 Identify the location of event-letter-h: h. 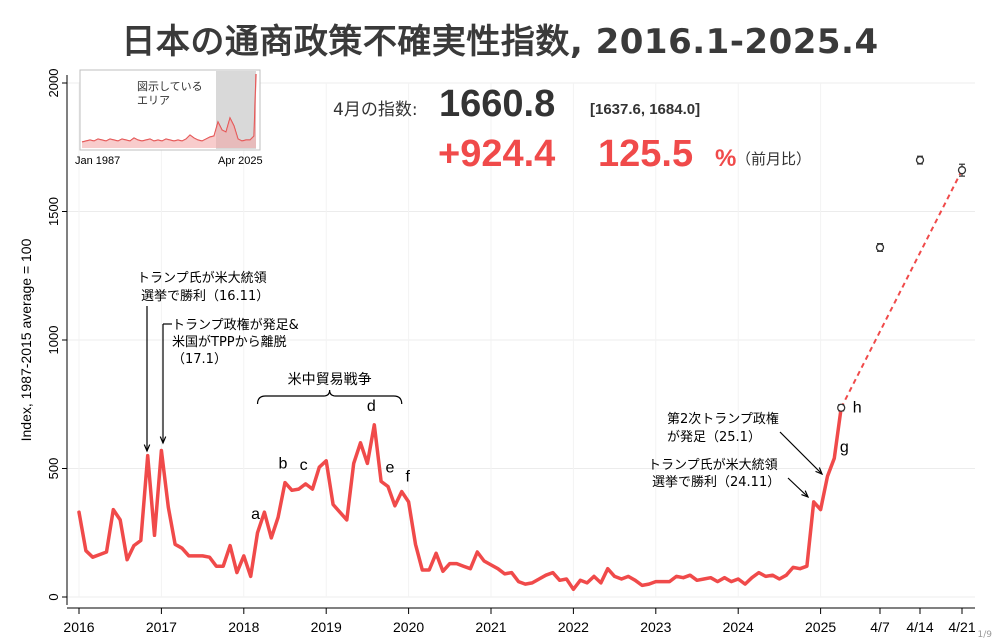
(857, 408).